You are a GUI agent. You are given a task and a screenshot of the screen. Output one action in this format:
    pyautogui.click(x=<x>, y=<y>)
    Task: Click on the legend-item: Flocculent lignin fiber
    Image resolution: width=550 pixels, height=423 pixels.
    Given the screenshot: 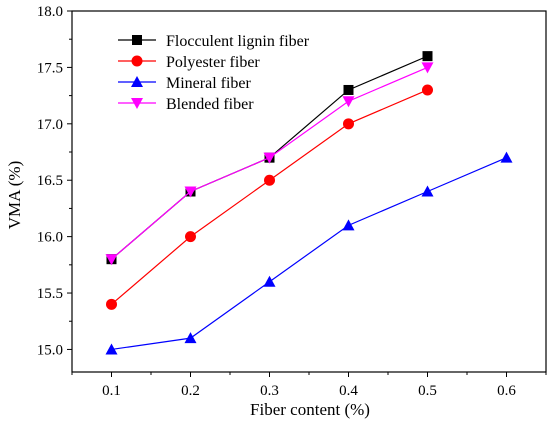 What is the action you would take?
    pyautogui.click(x=214, y=41)
    